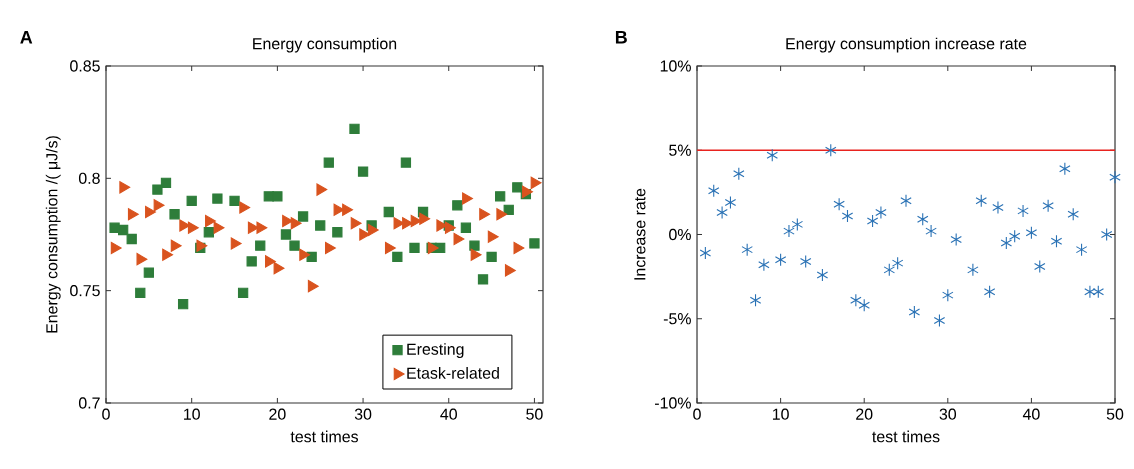 The width and height of the screenshot is (1134, 469). Describe the element at coordinates (325, 45) in the screenshot. I see `chart-title: Energy consumption` at that location.